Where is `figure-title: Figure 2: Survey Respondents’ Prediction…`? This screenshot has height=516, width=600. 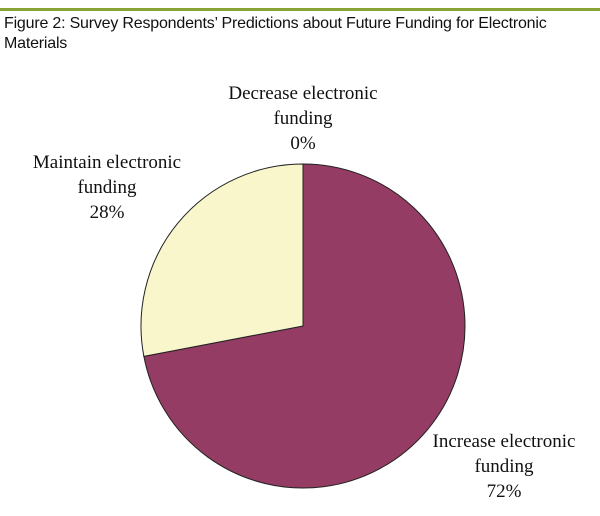 figure-title: Figure 2: Survey Respondents’ Prediction… is located at coordinates (275, 33).